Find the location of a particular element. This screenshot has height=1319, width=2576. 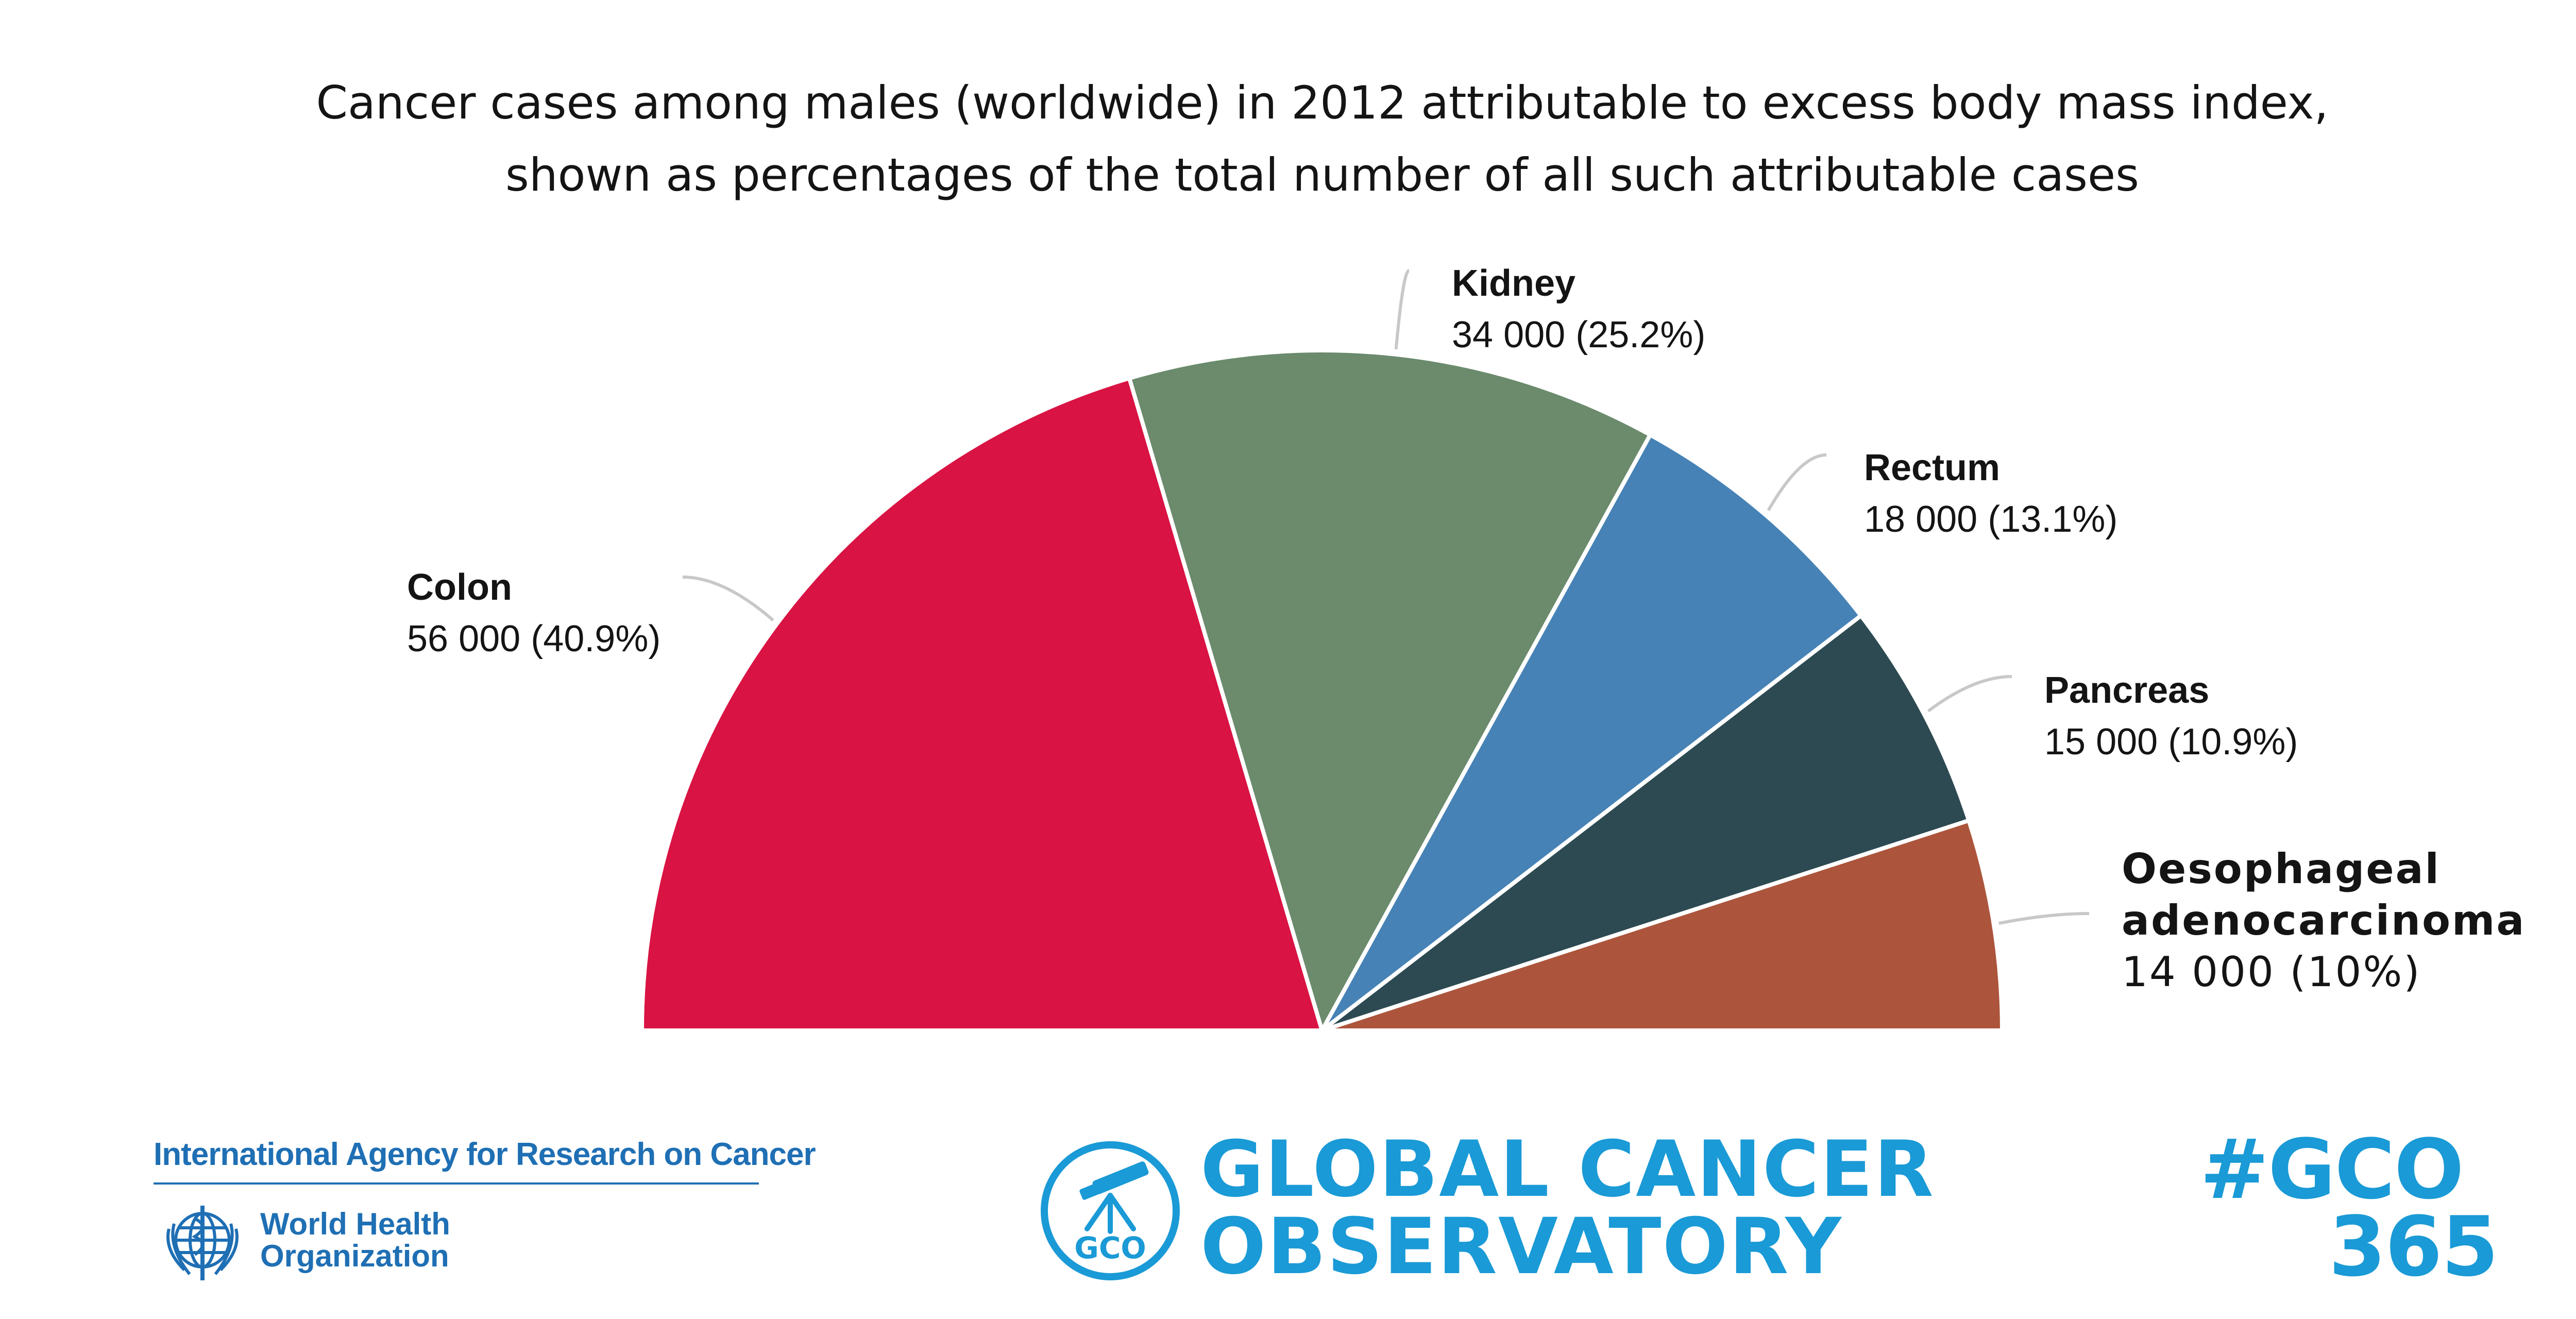

gco-badge-text: GCO is located at coordinates (1110, 1247).